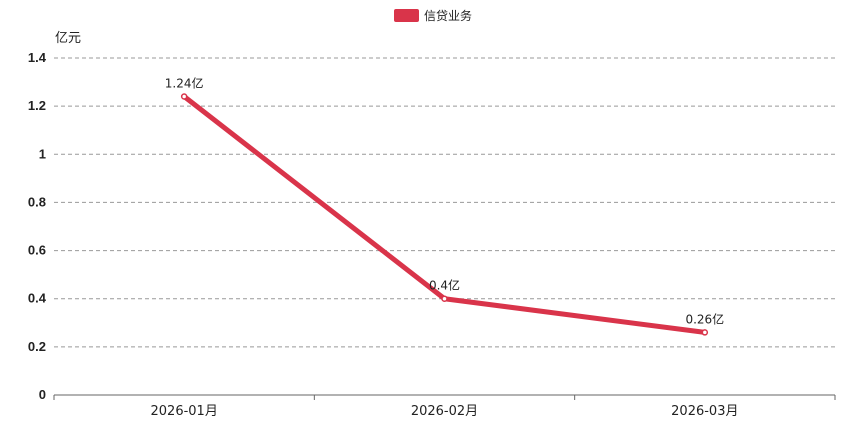 This screenshot has height=424, width=864. Describe the element at coordinates (406, 15) in the screenshot. I see `legend-swatch` at that location.